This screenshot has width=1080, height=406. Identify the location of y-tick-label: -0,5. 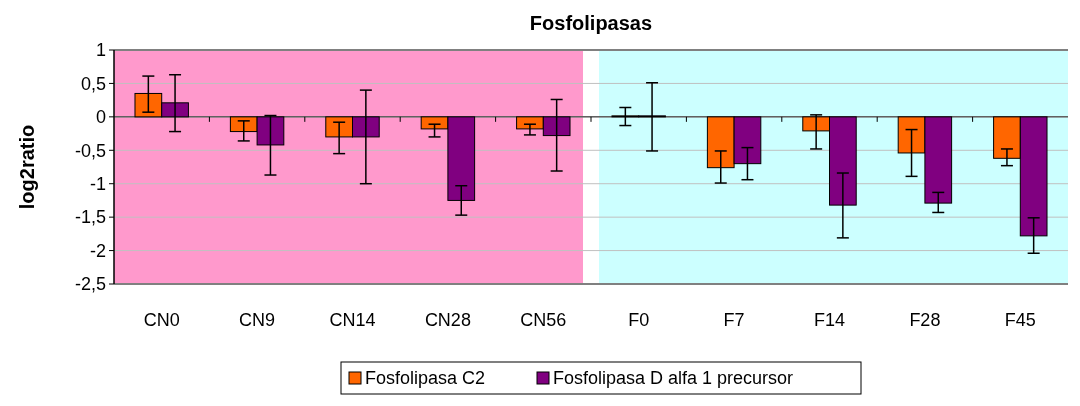
(90, 150).